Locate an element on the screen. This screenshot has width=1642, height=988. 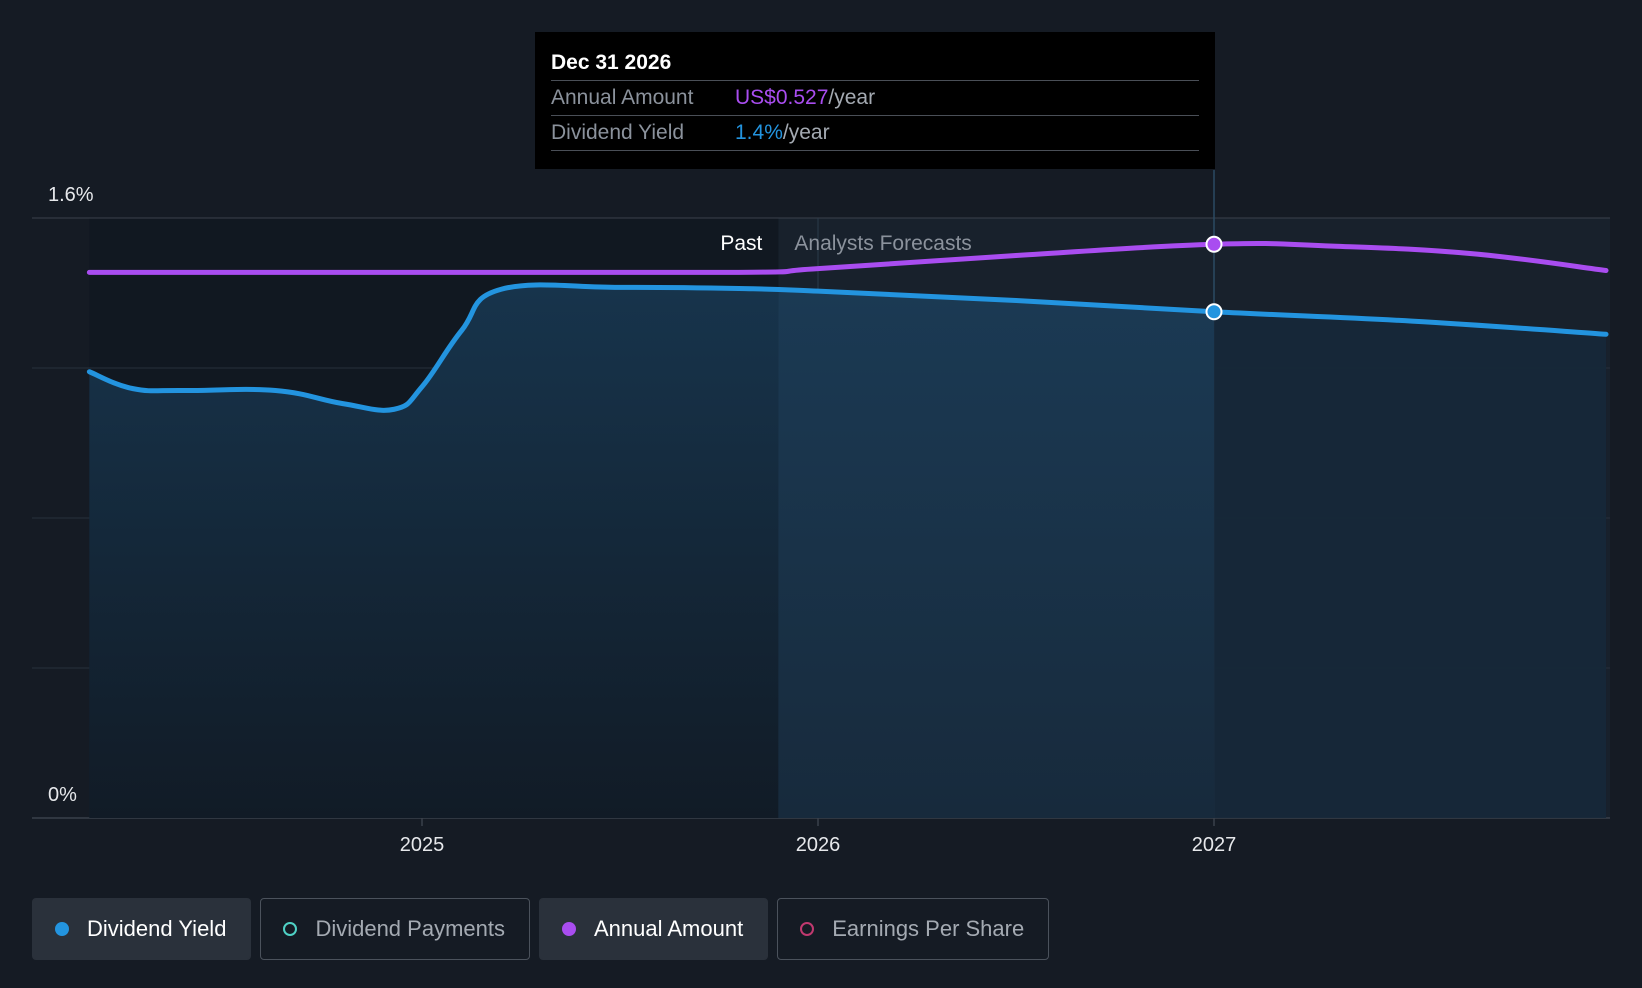
tooltip-row-annual-amount: Annual Amount US$0.527 /year is located at coordinates (875, 97).